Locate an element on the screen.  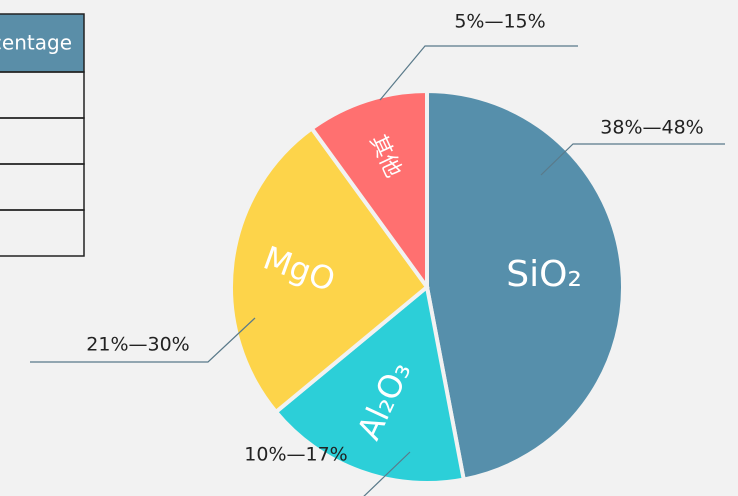
table-header-cell is located at coordinates (42, 43).